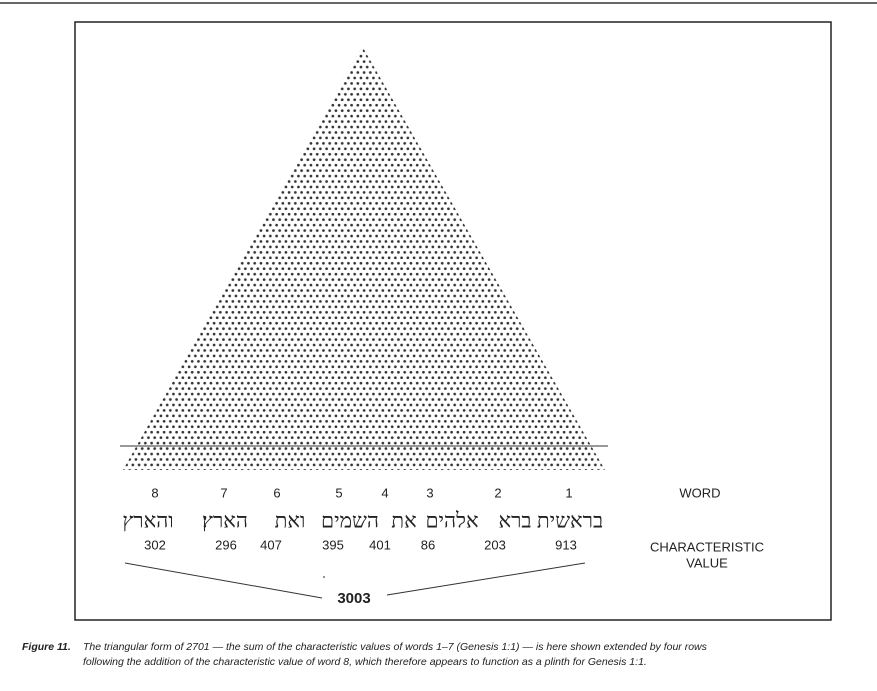 This screenshot has width=877, height=691. Describe the element at coordinates (497, 492) in the screenshot. I see `word-number: 2` at that location.